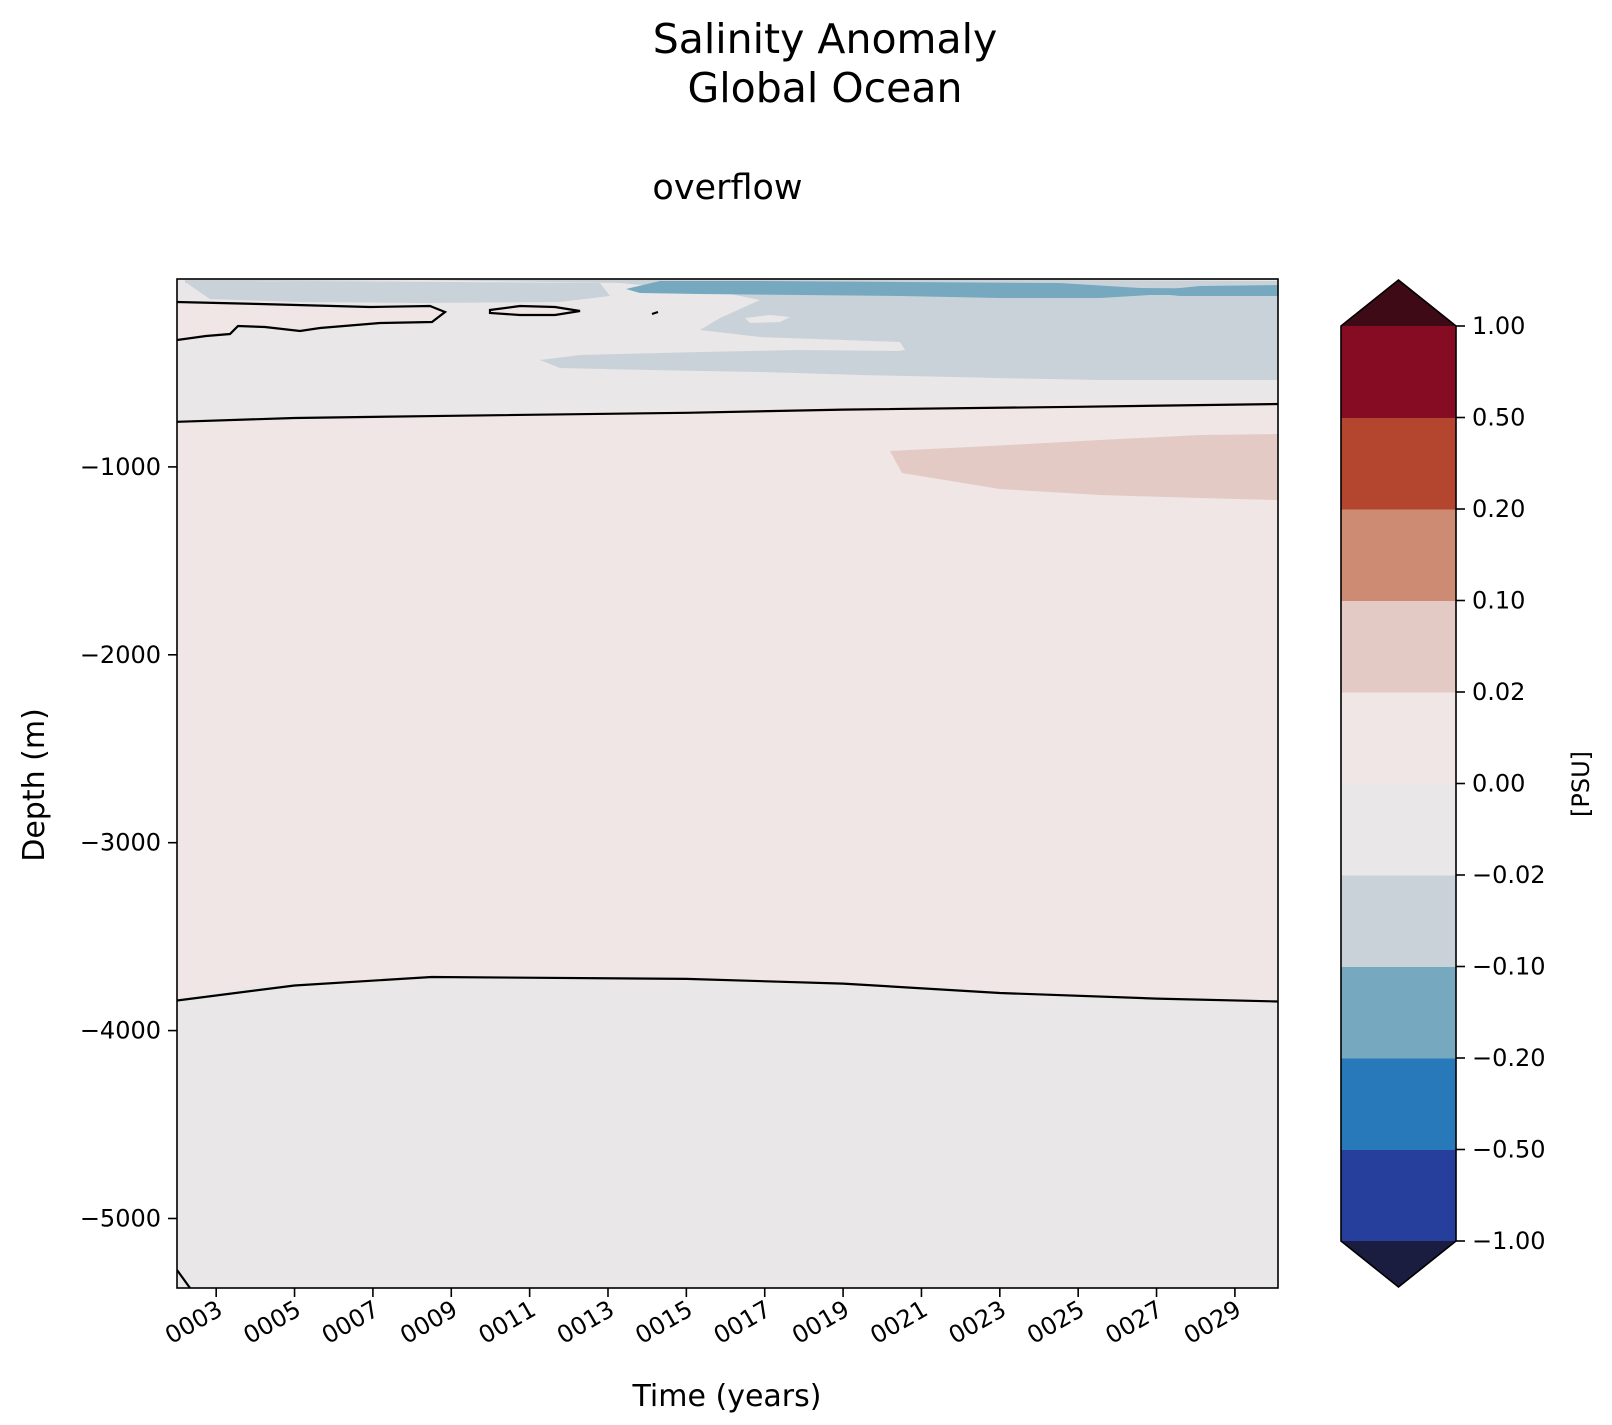  I want to click on x-tick-label: 0027, so click(1134, 1322).